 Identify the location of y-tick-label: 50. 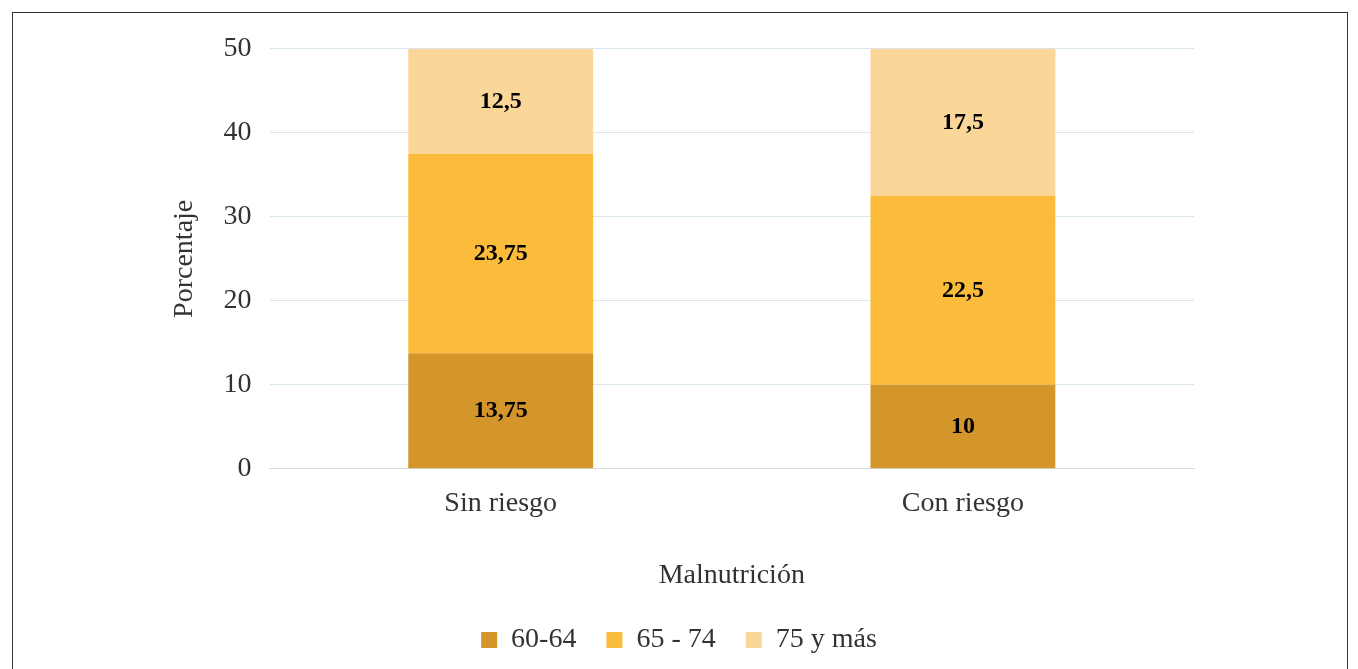
(237, 47).